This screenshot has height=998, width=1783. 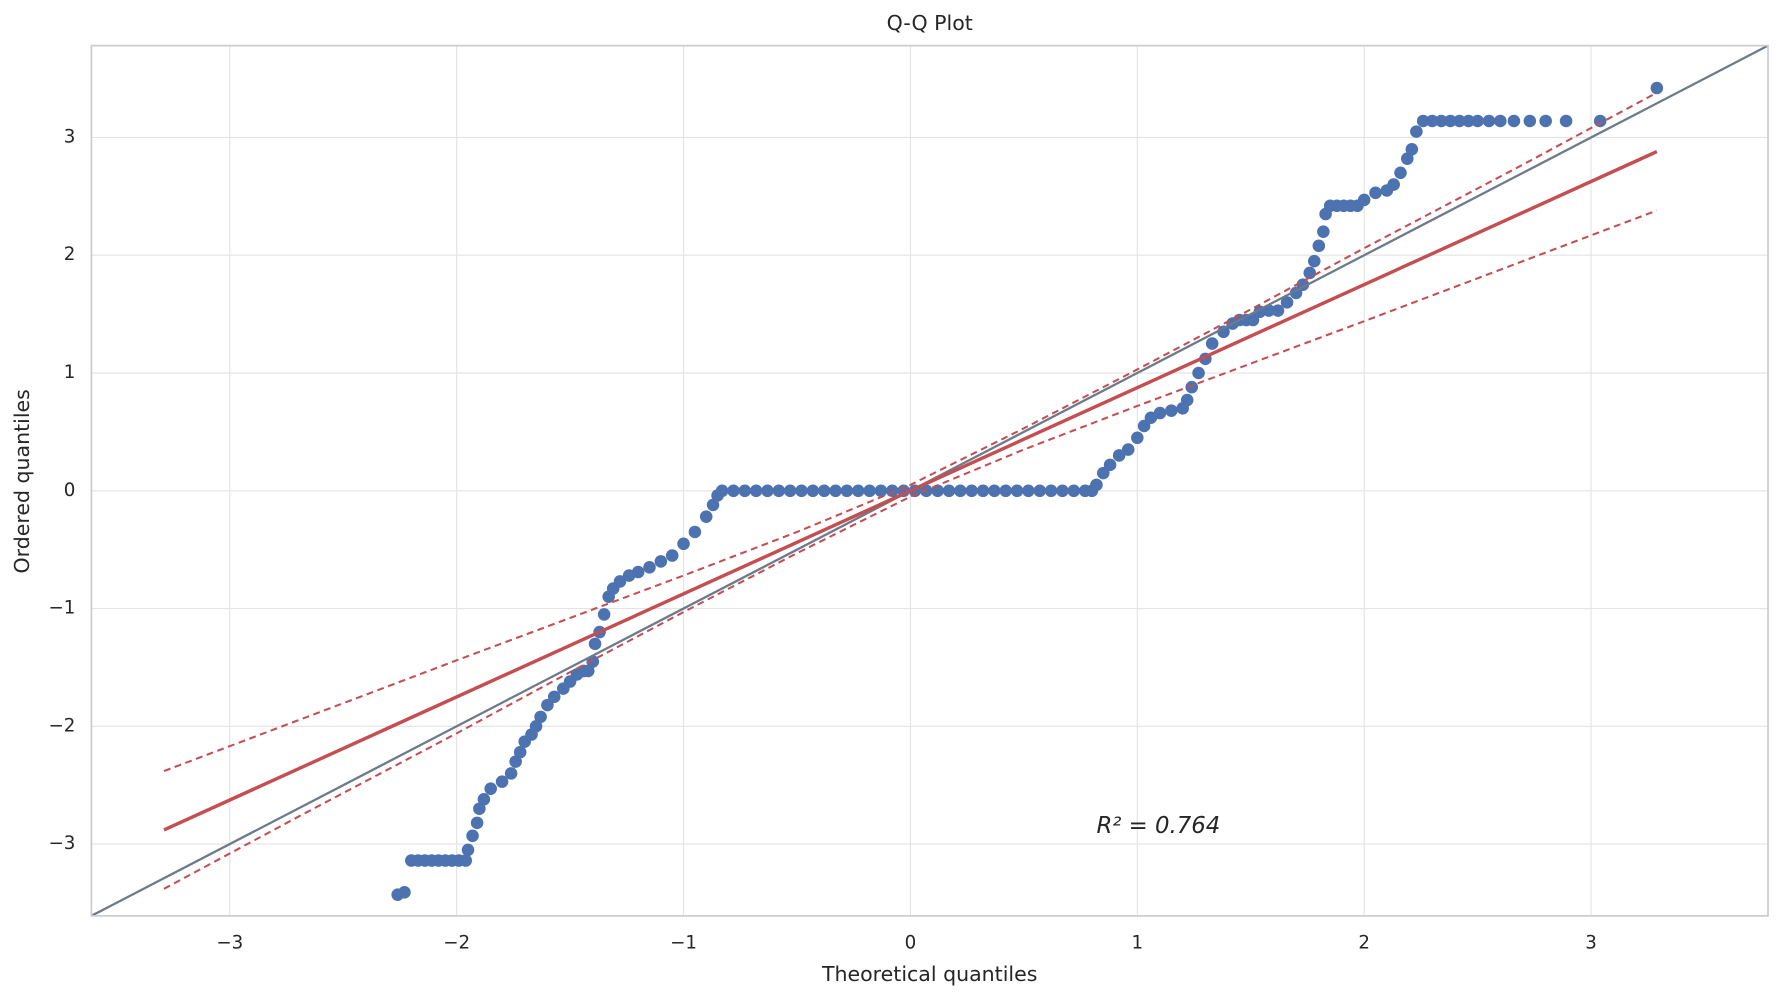 I want to click on y-tick-label: 3, so click(x=70, y=136).